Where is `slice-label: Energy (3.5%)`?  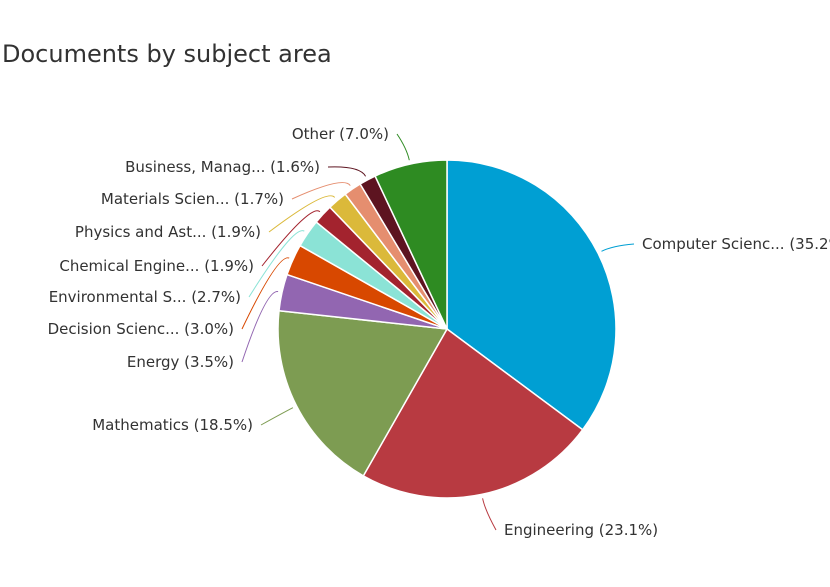 slice-label: Energy (3.5%) is located at coordinates (180, 362).